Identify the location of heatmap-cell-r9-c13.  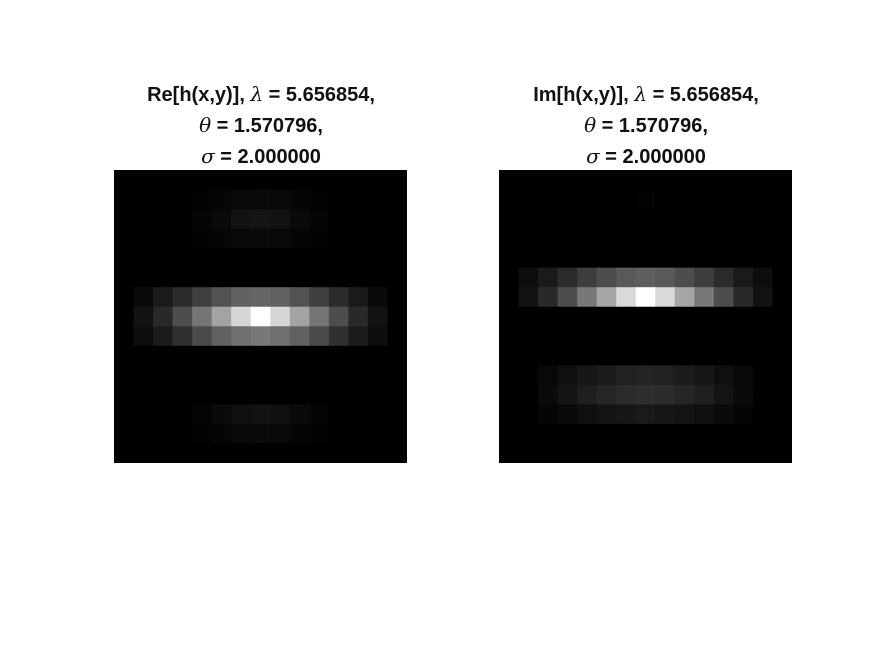
(377, 355).